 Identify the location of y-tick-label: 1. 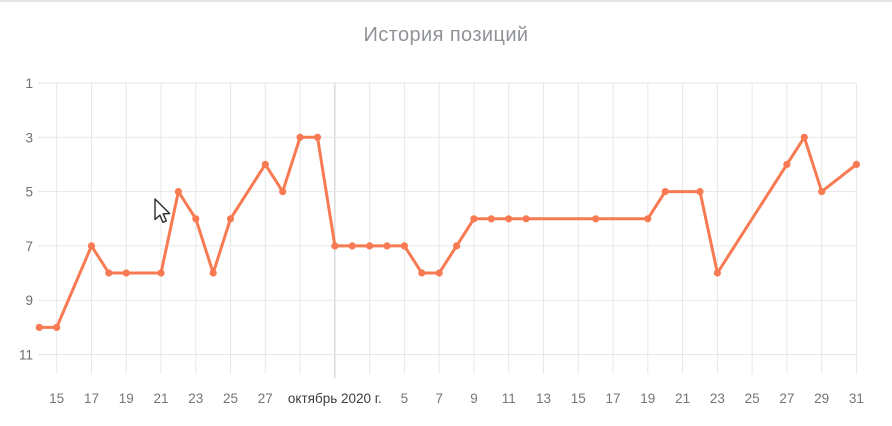
(29, 83).